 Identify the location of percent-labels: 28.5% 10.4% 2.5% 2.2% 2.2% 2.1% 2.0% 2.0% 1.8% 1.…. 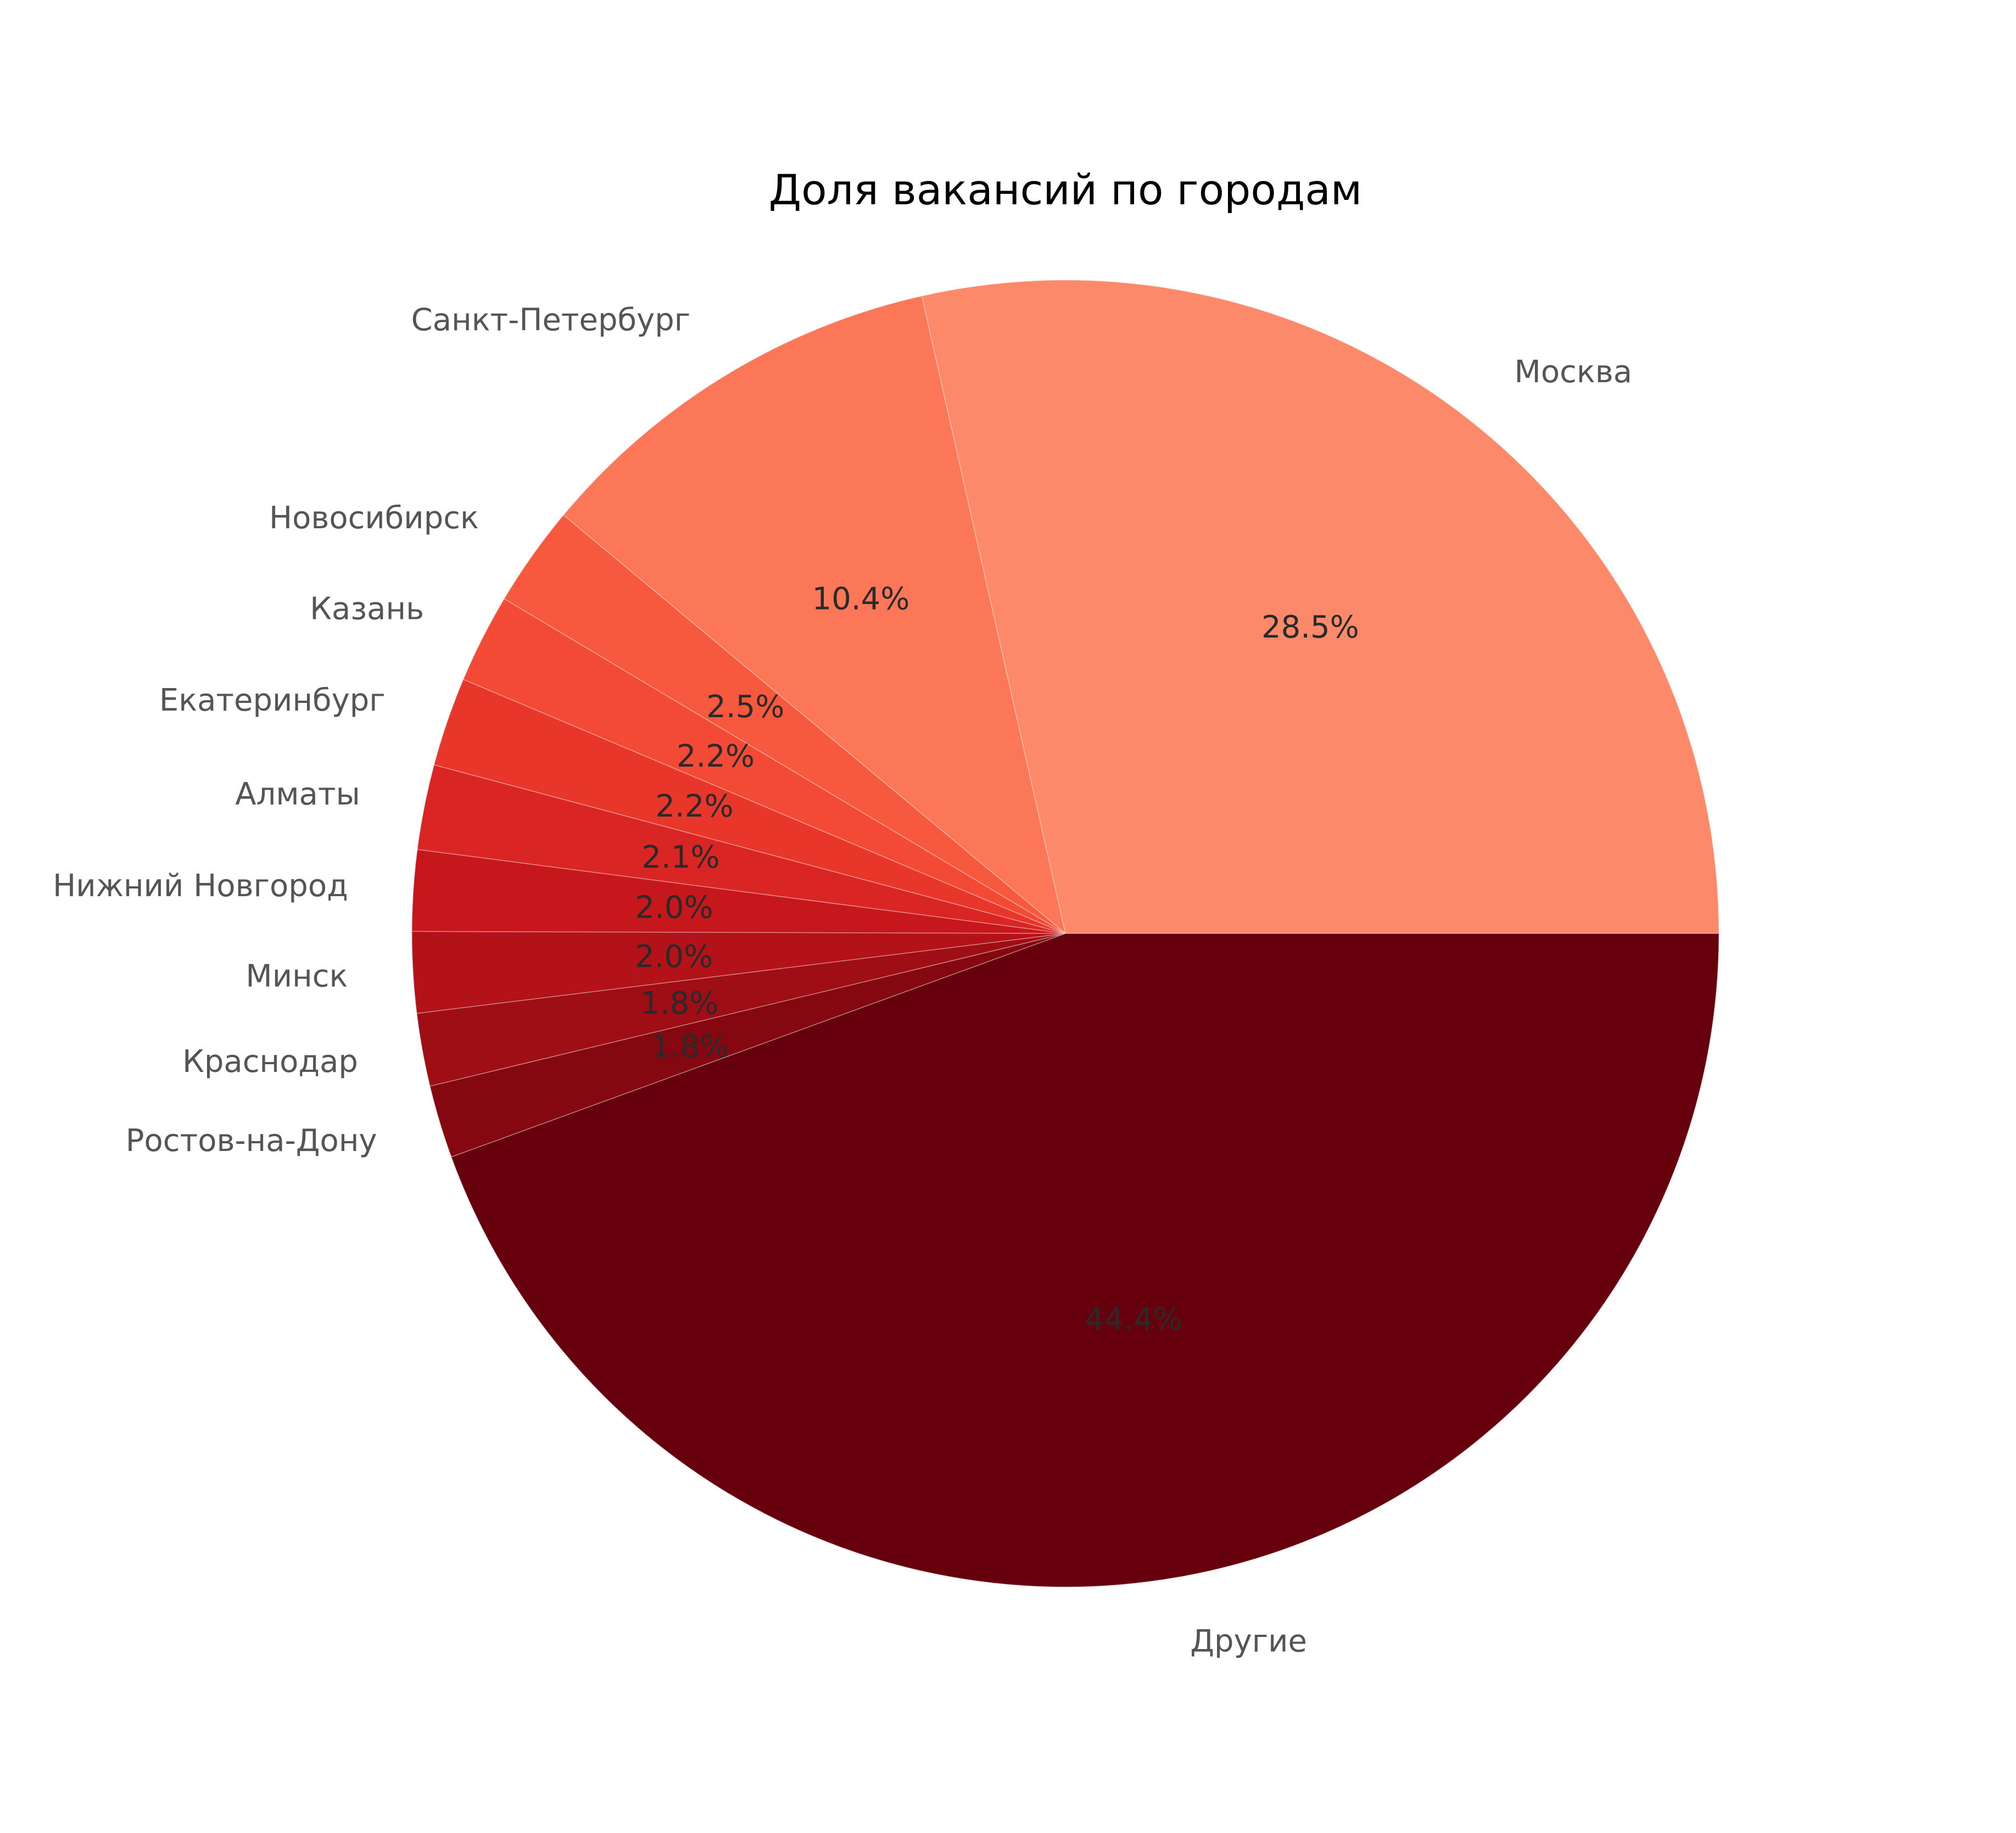
(997, 959).